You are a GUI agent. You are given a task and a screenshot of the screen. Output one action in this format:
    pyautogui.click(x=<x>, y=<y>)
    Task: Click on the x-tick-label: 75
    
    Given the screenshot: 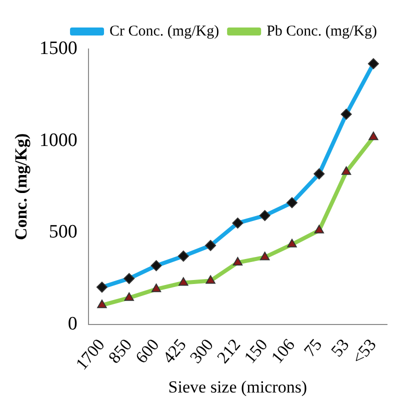 What is the action you would take?
    pyautogui.click(x=313, y=347)
    